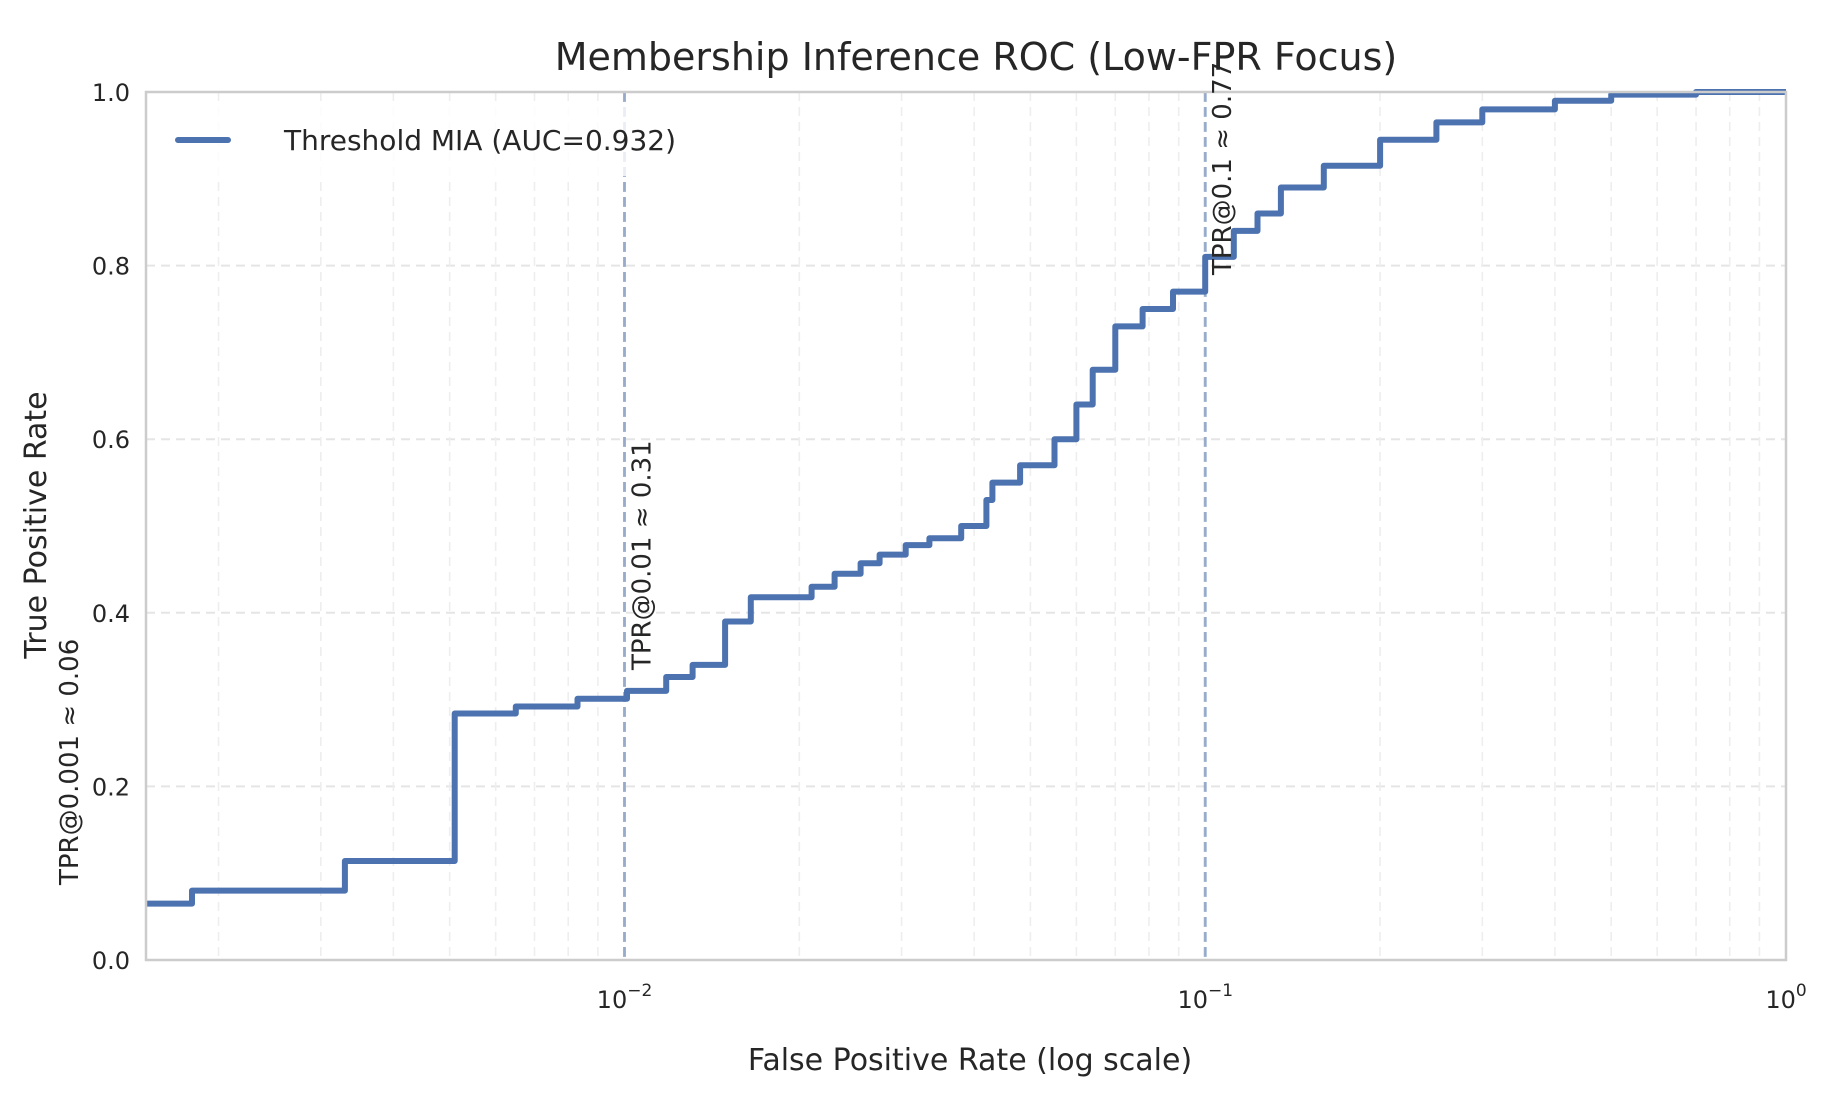  I want to click on y-tick-label: 0.6, so click(111, 440).